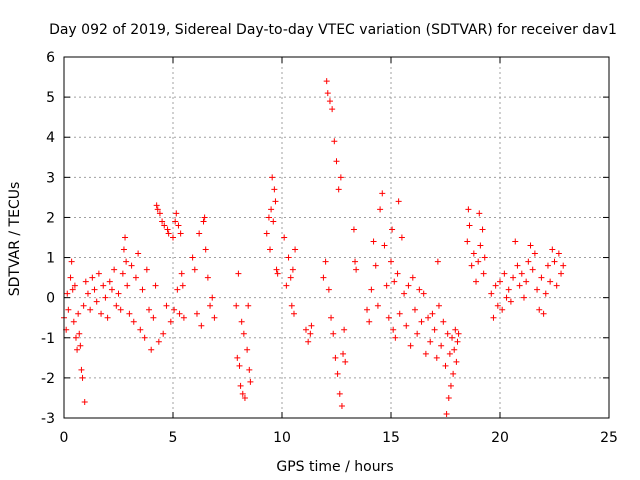 This screenshot has height=480, width=640. What do you see at coordinates (500, 438) in the screenshot?
I see `x-tick-label: 20` at bounding box center [500, 438].